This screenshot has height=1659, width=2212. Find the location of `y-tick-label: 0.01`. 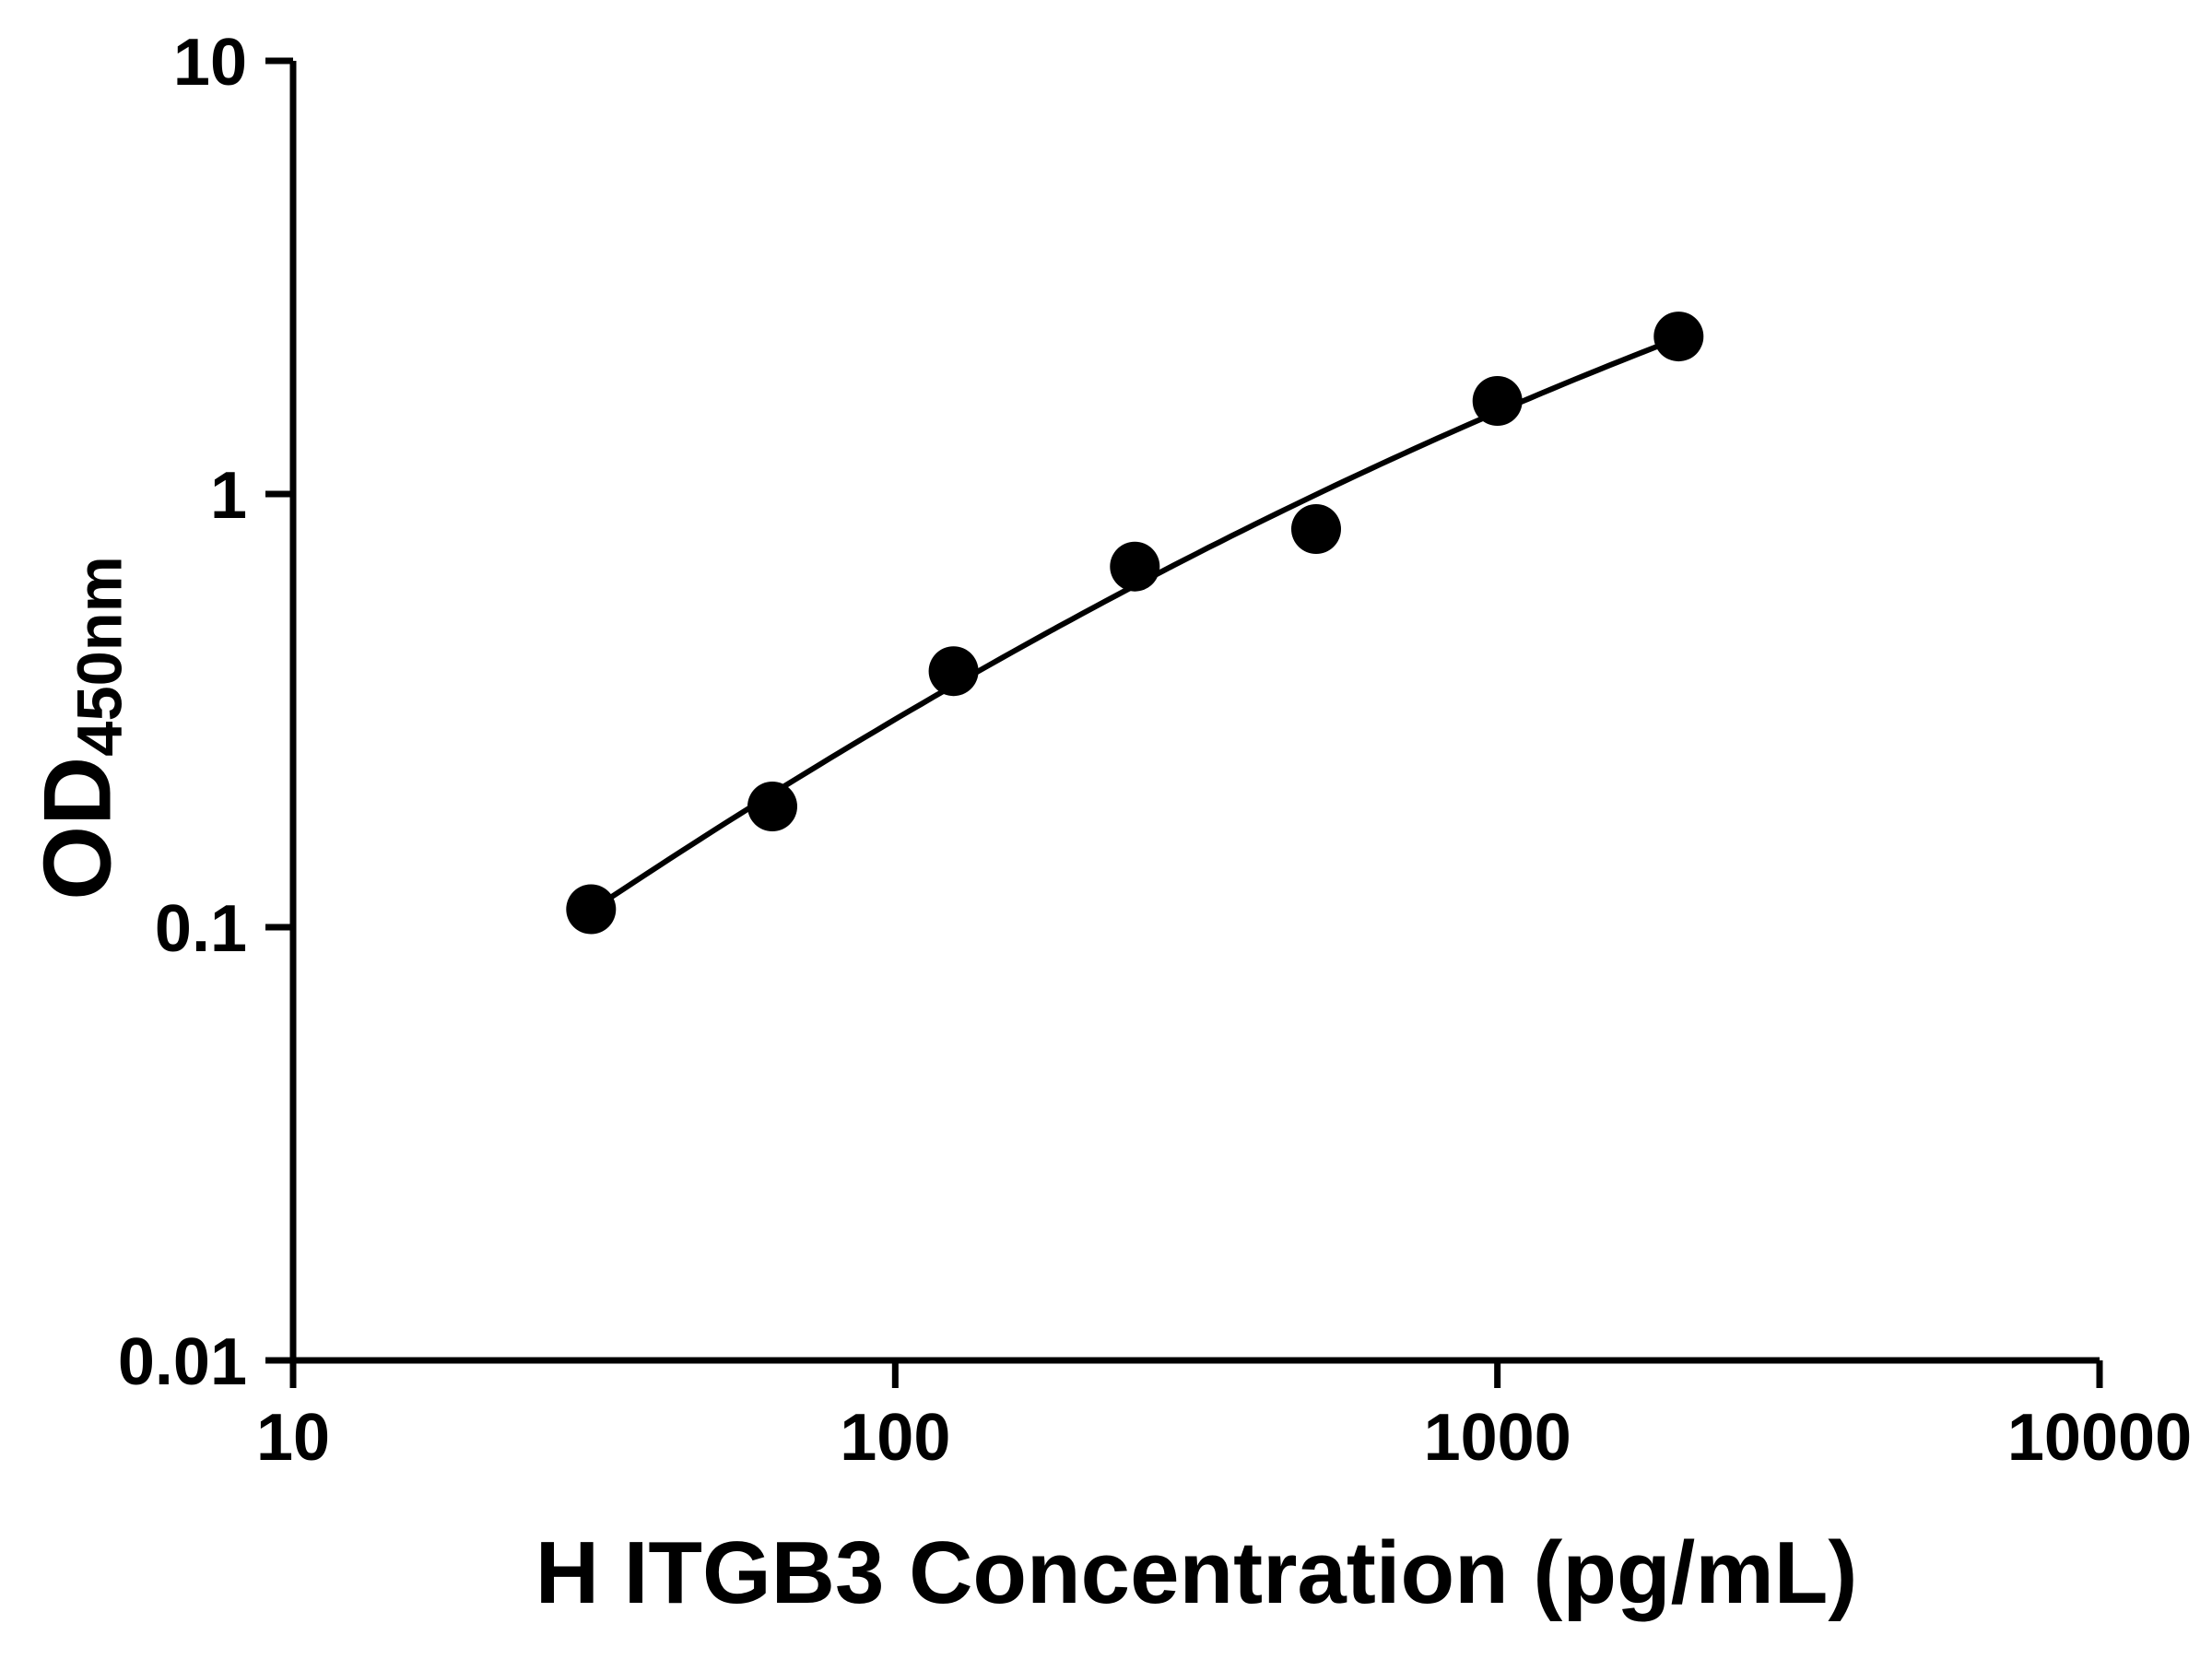

y-tick-label: 0.01 is located at coordinates (182, 1362).